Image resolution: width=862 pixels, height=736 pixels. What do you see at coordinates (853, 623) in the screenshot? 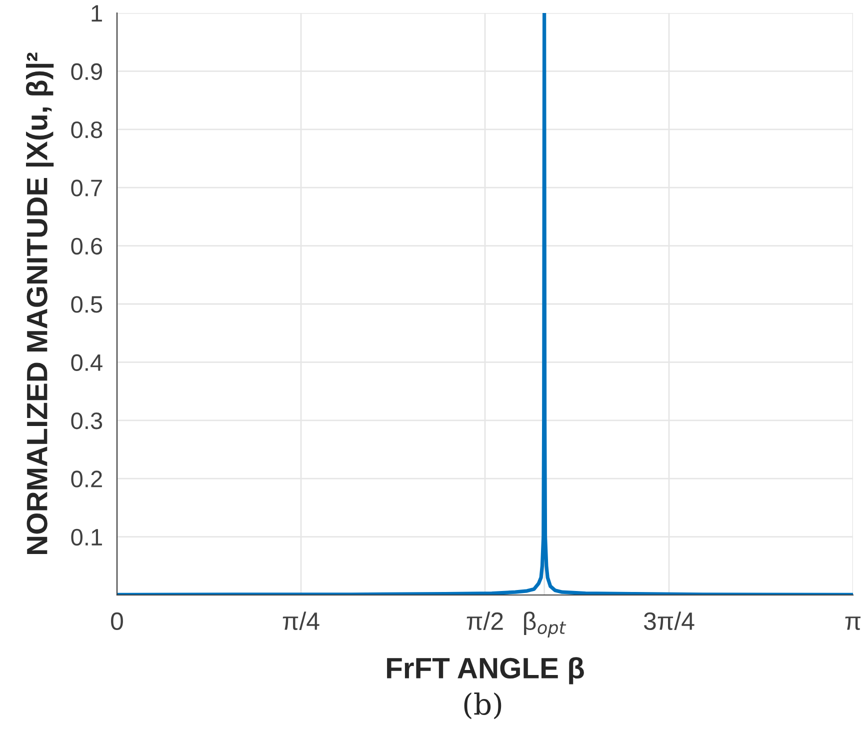
I see `x-tick-label: π` at bounding box center [853, 623].